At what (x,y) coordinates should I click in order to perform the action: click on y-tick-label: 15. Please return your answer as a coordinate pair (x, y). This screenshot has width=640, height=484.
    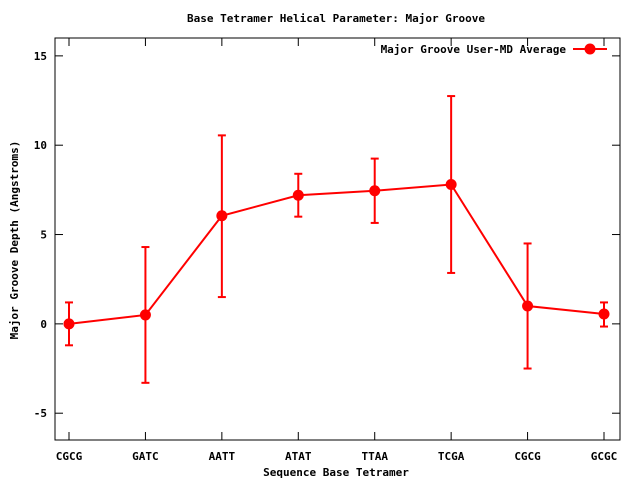
    Looking at the image, I should click on (40, 56).